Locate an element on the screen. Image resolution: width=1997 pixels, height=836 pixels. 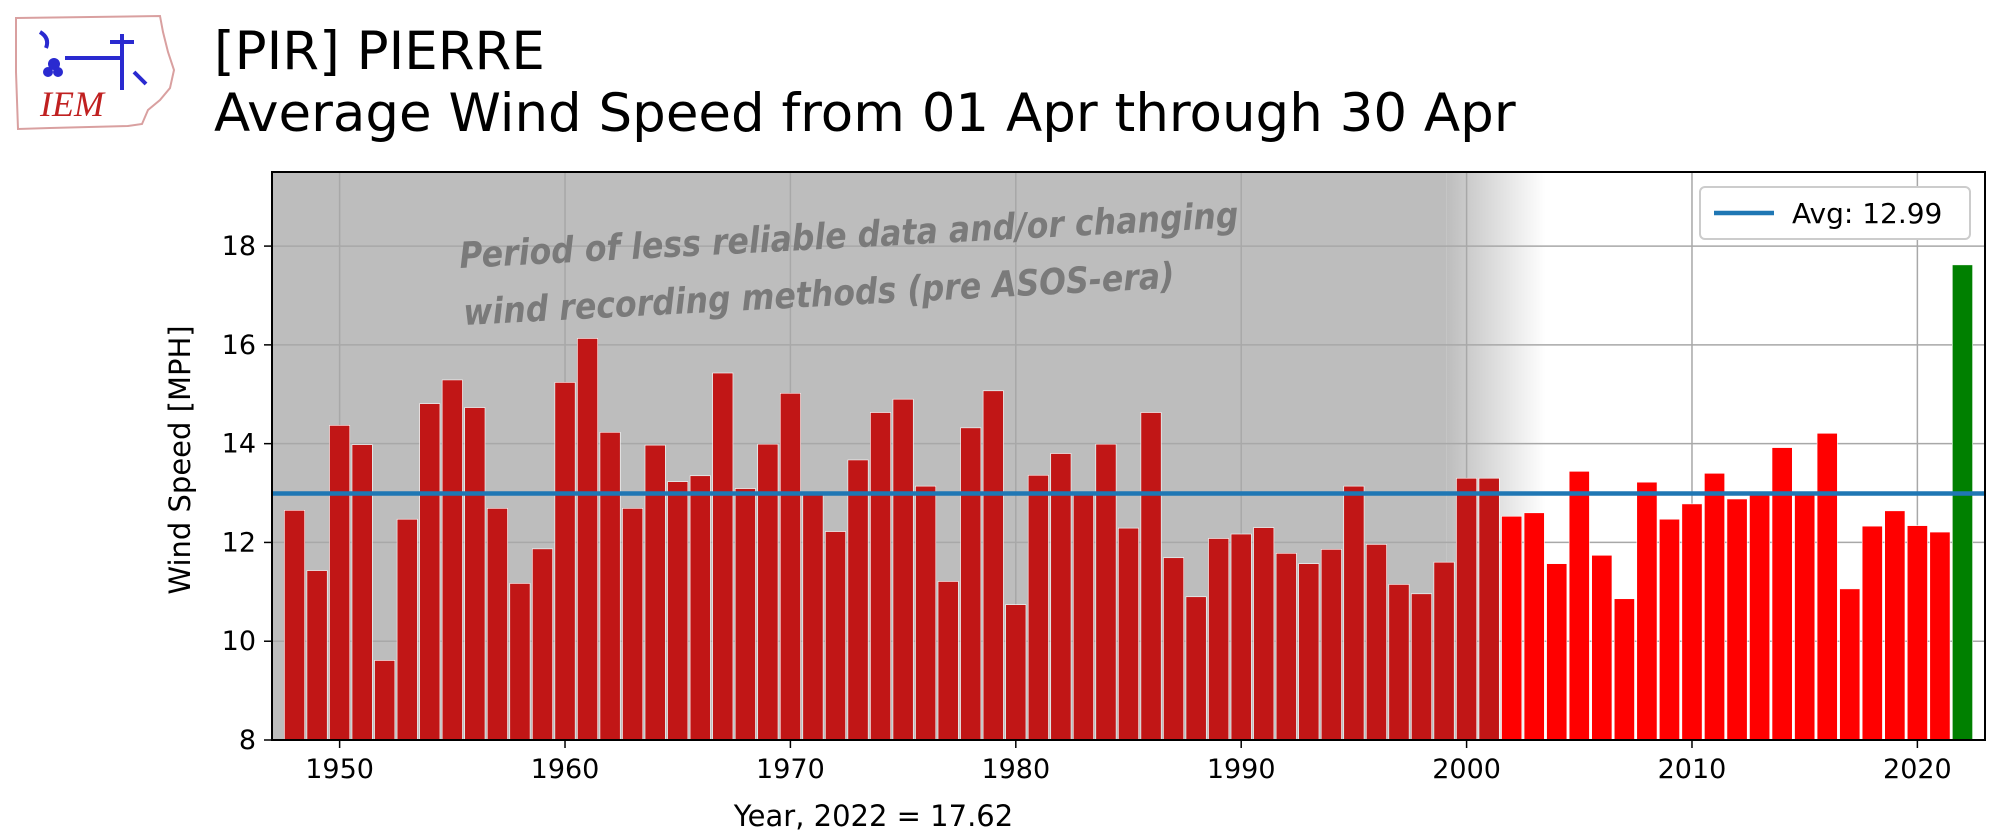
bar-1986 is located at coordinates (1151, 576).